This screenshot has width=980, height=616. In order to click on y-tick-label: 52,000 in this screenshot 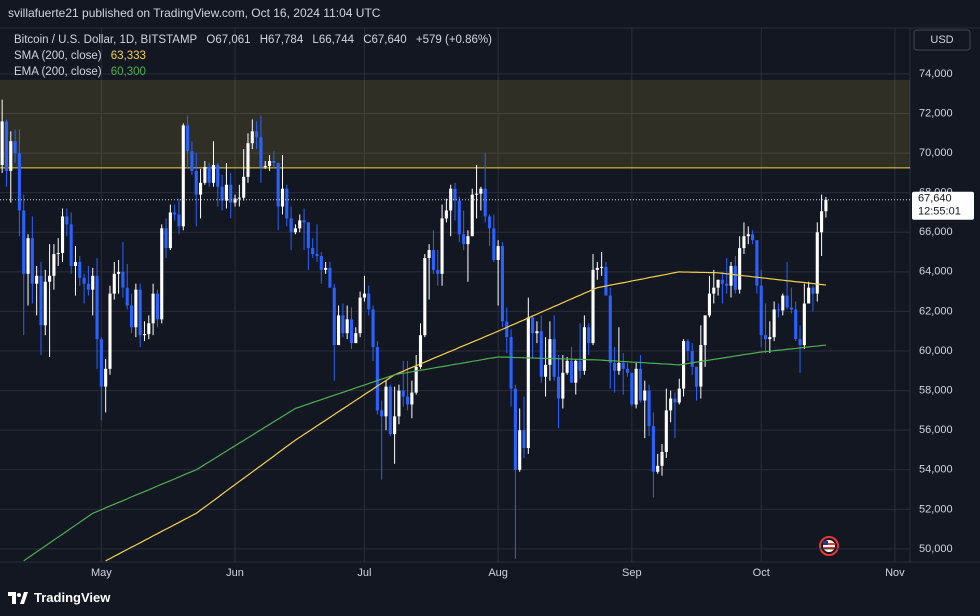, I will do `click(936, 509)`.